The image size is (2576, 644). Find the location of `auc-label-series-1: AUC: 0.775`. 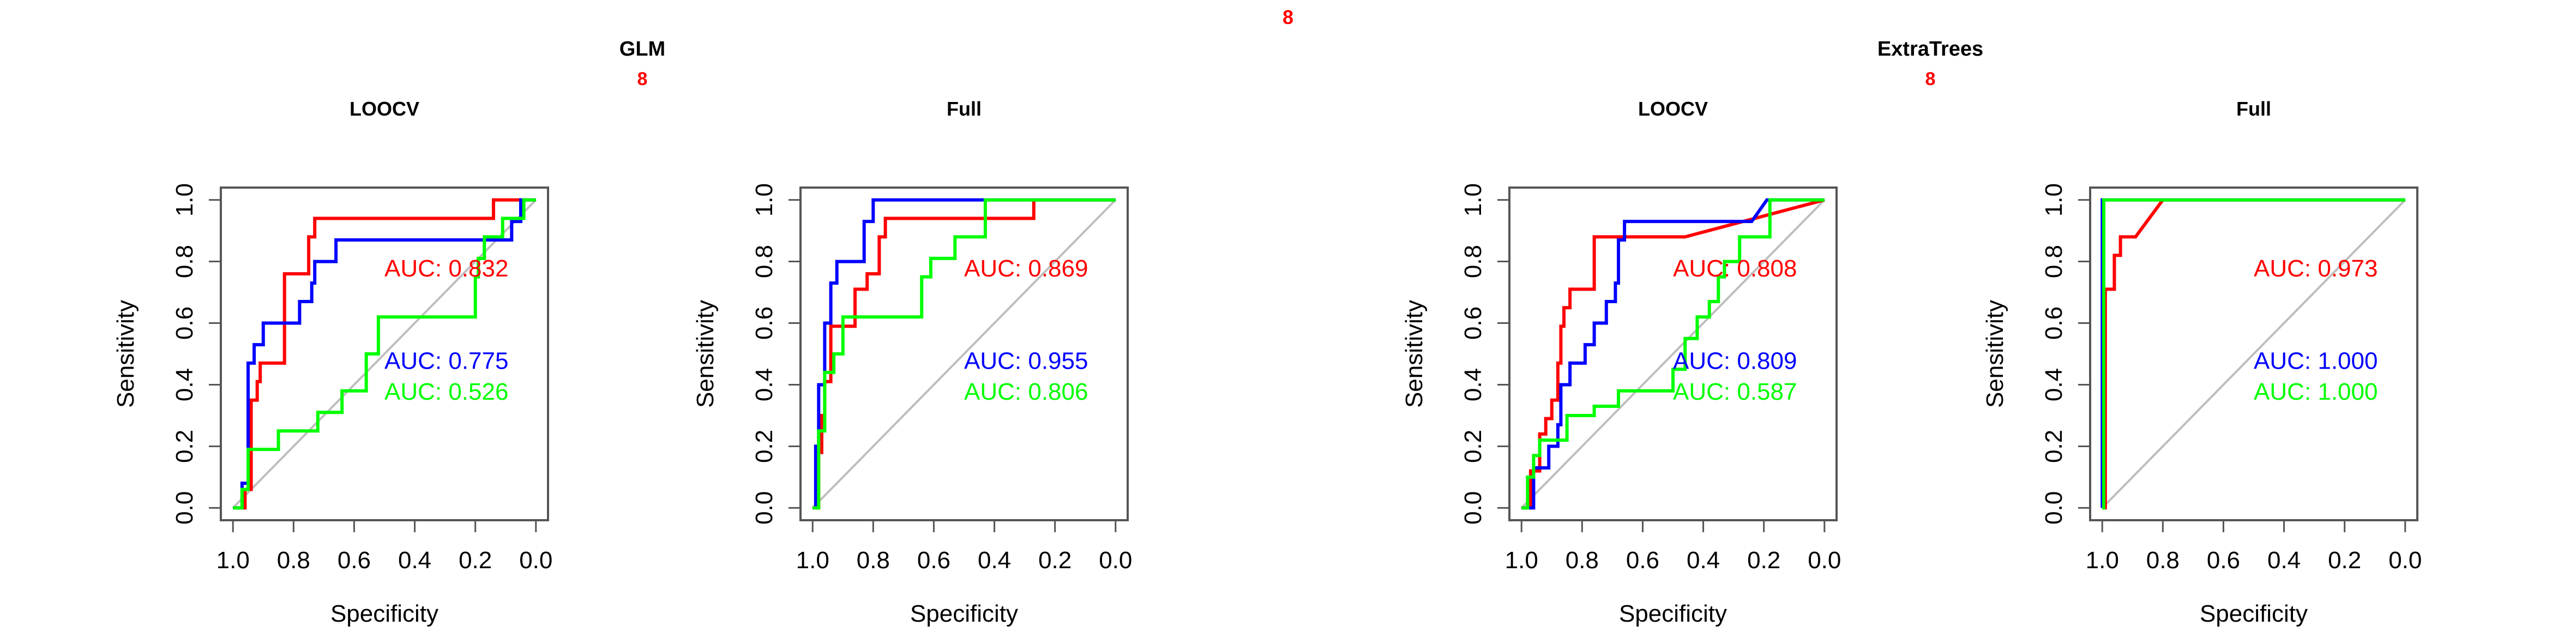

auc-label-series-1: AUC: 0.775 is located at coordinates (446, 360).